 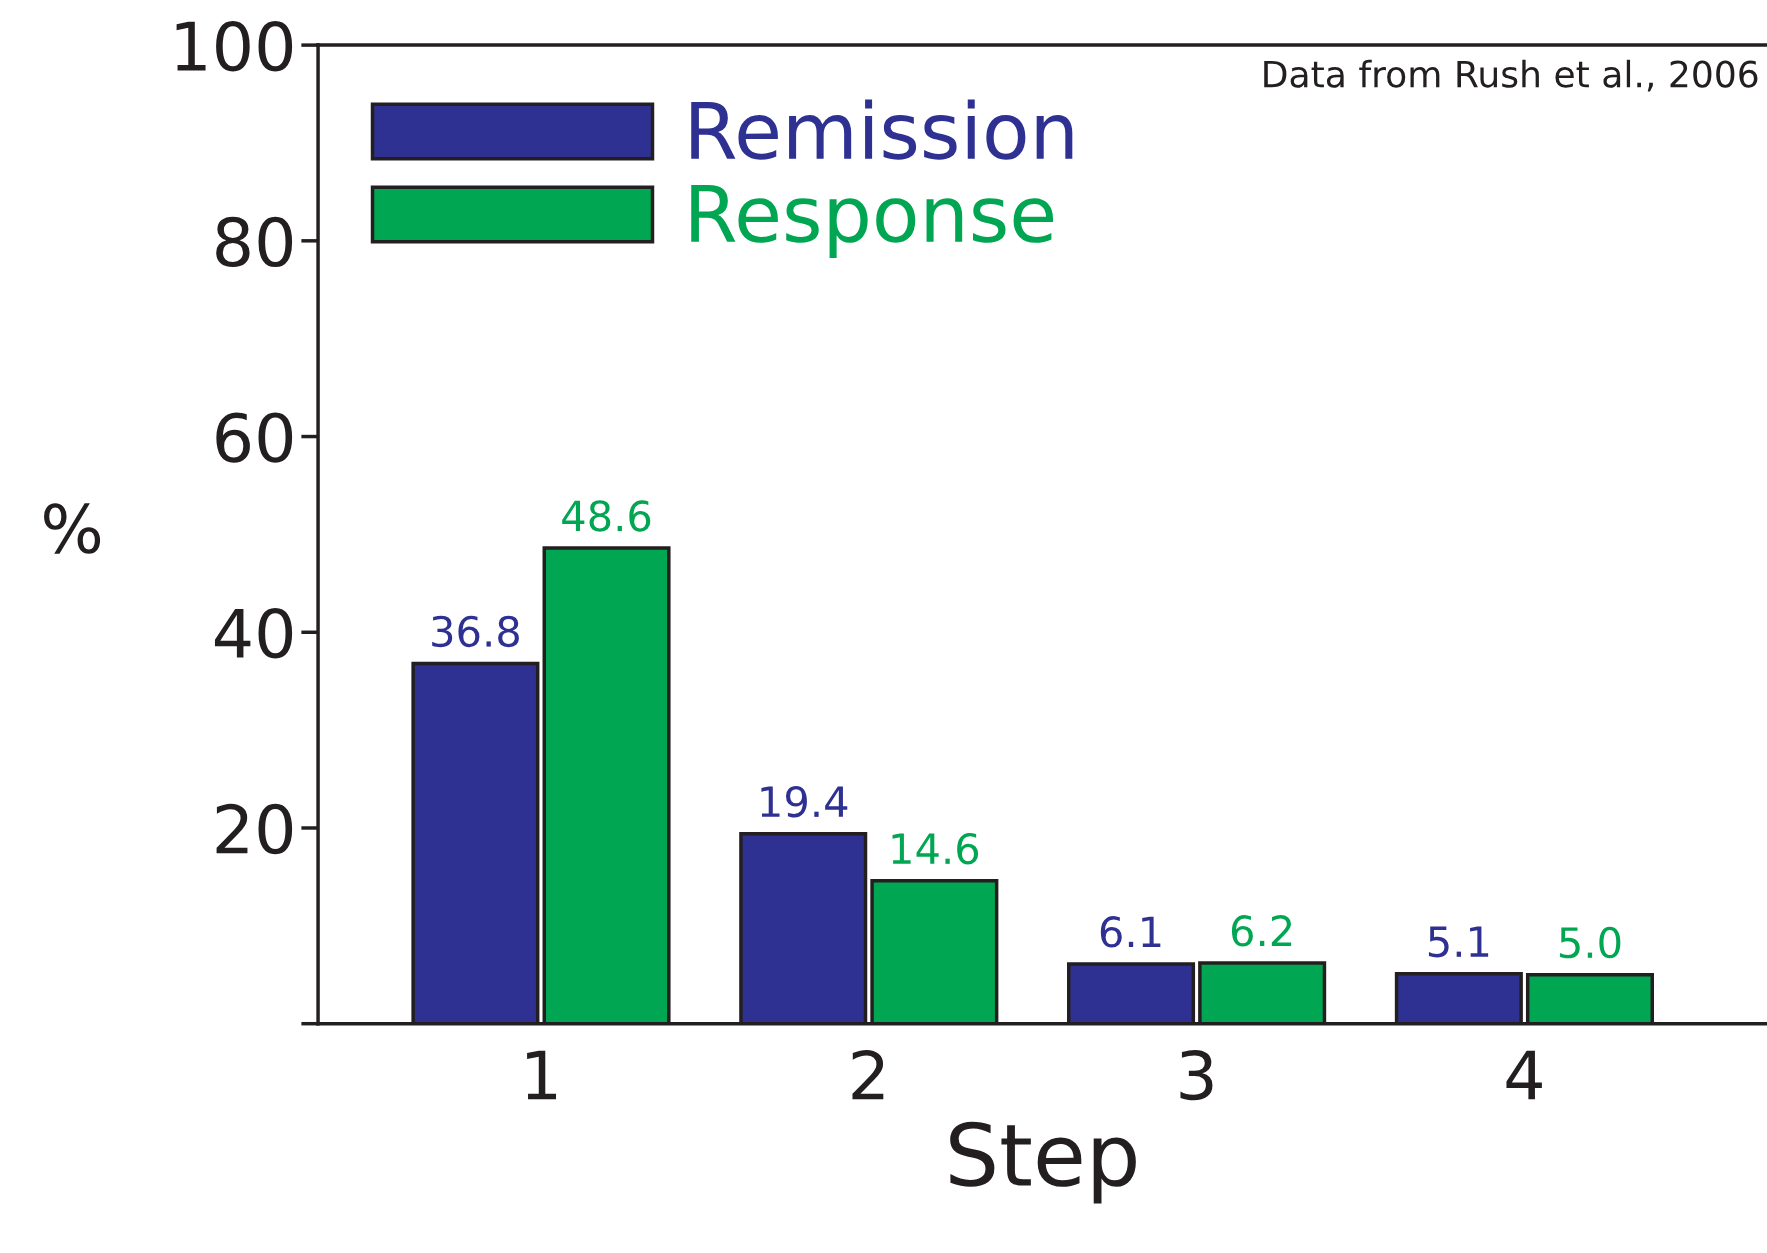 What do you see at coordinates (254, 829) in the screenshot?
I see `y-tick-label: 20` at bounding box center [254, 829].